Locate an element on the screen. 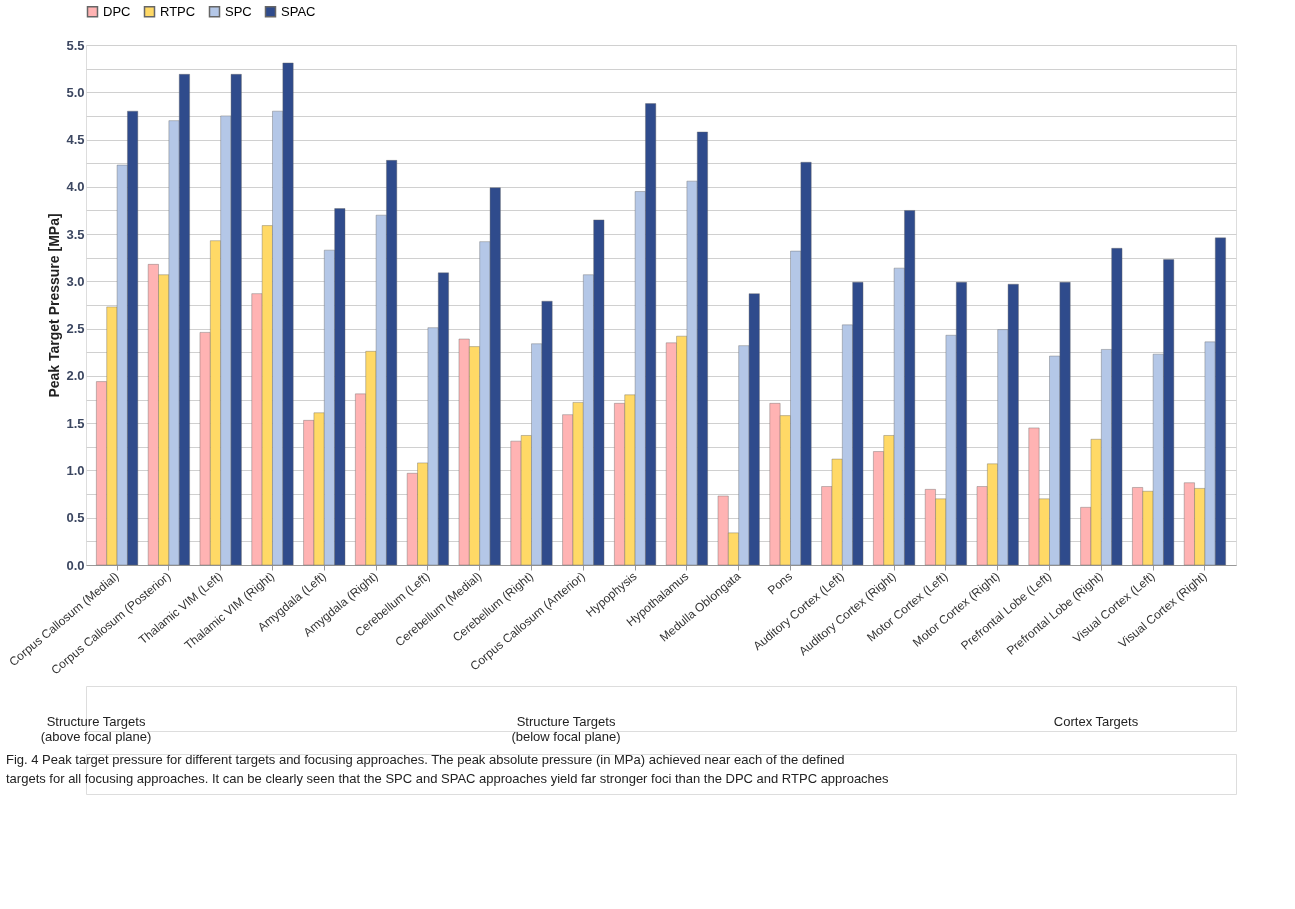  legend-label: DPC is located at coordinates (117, 11).